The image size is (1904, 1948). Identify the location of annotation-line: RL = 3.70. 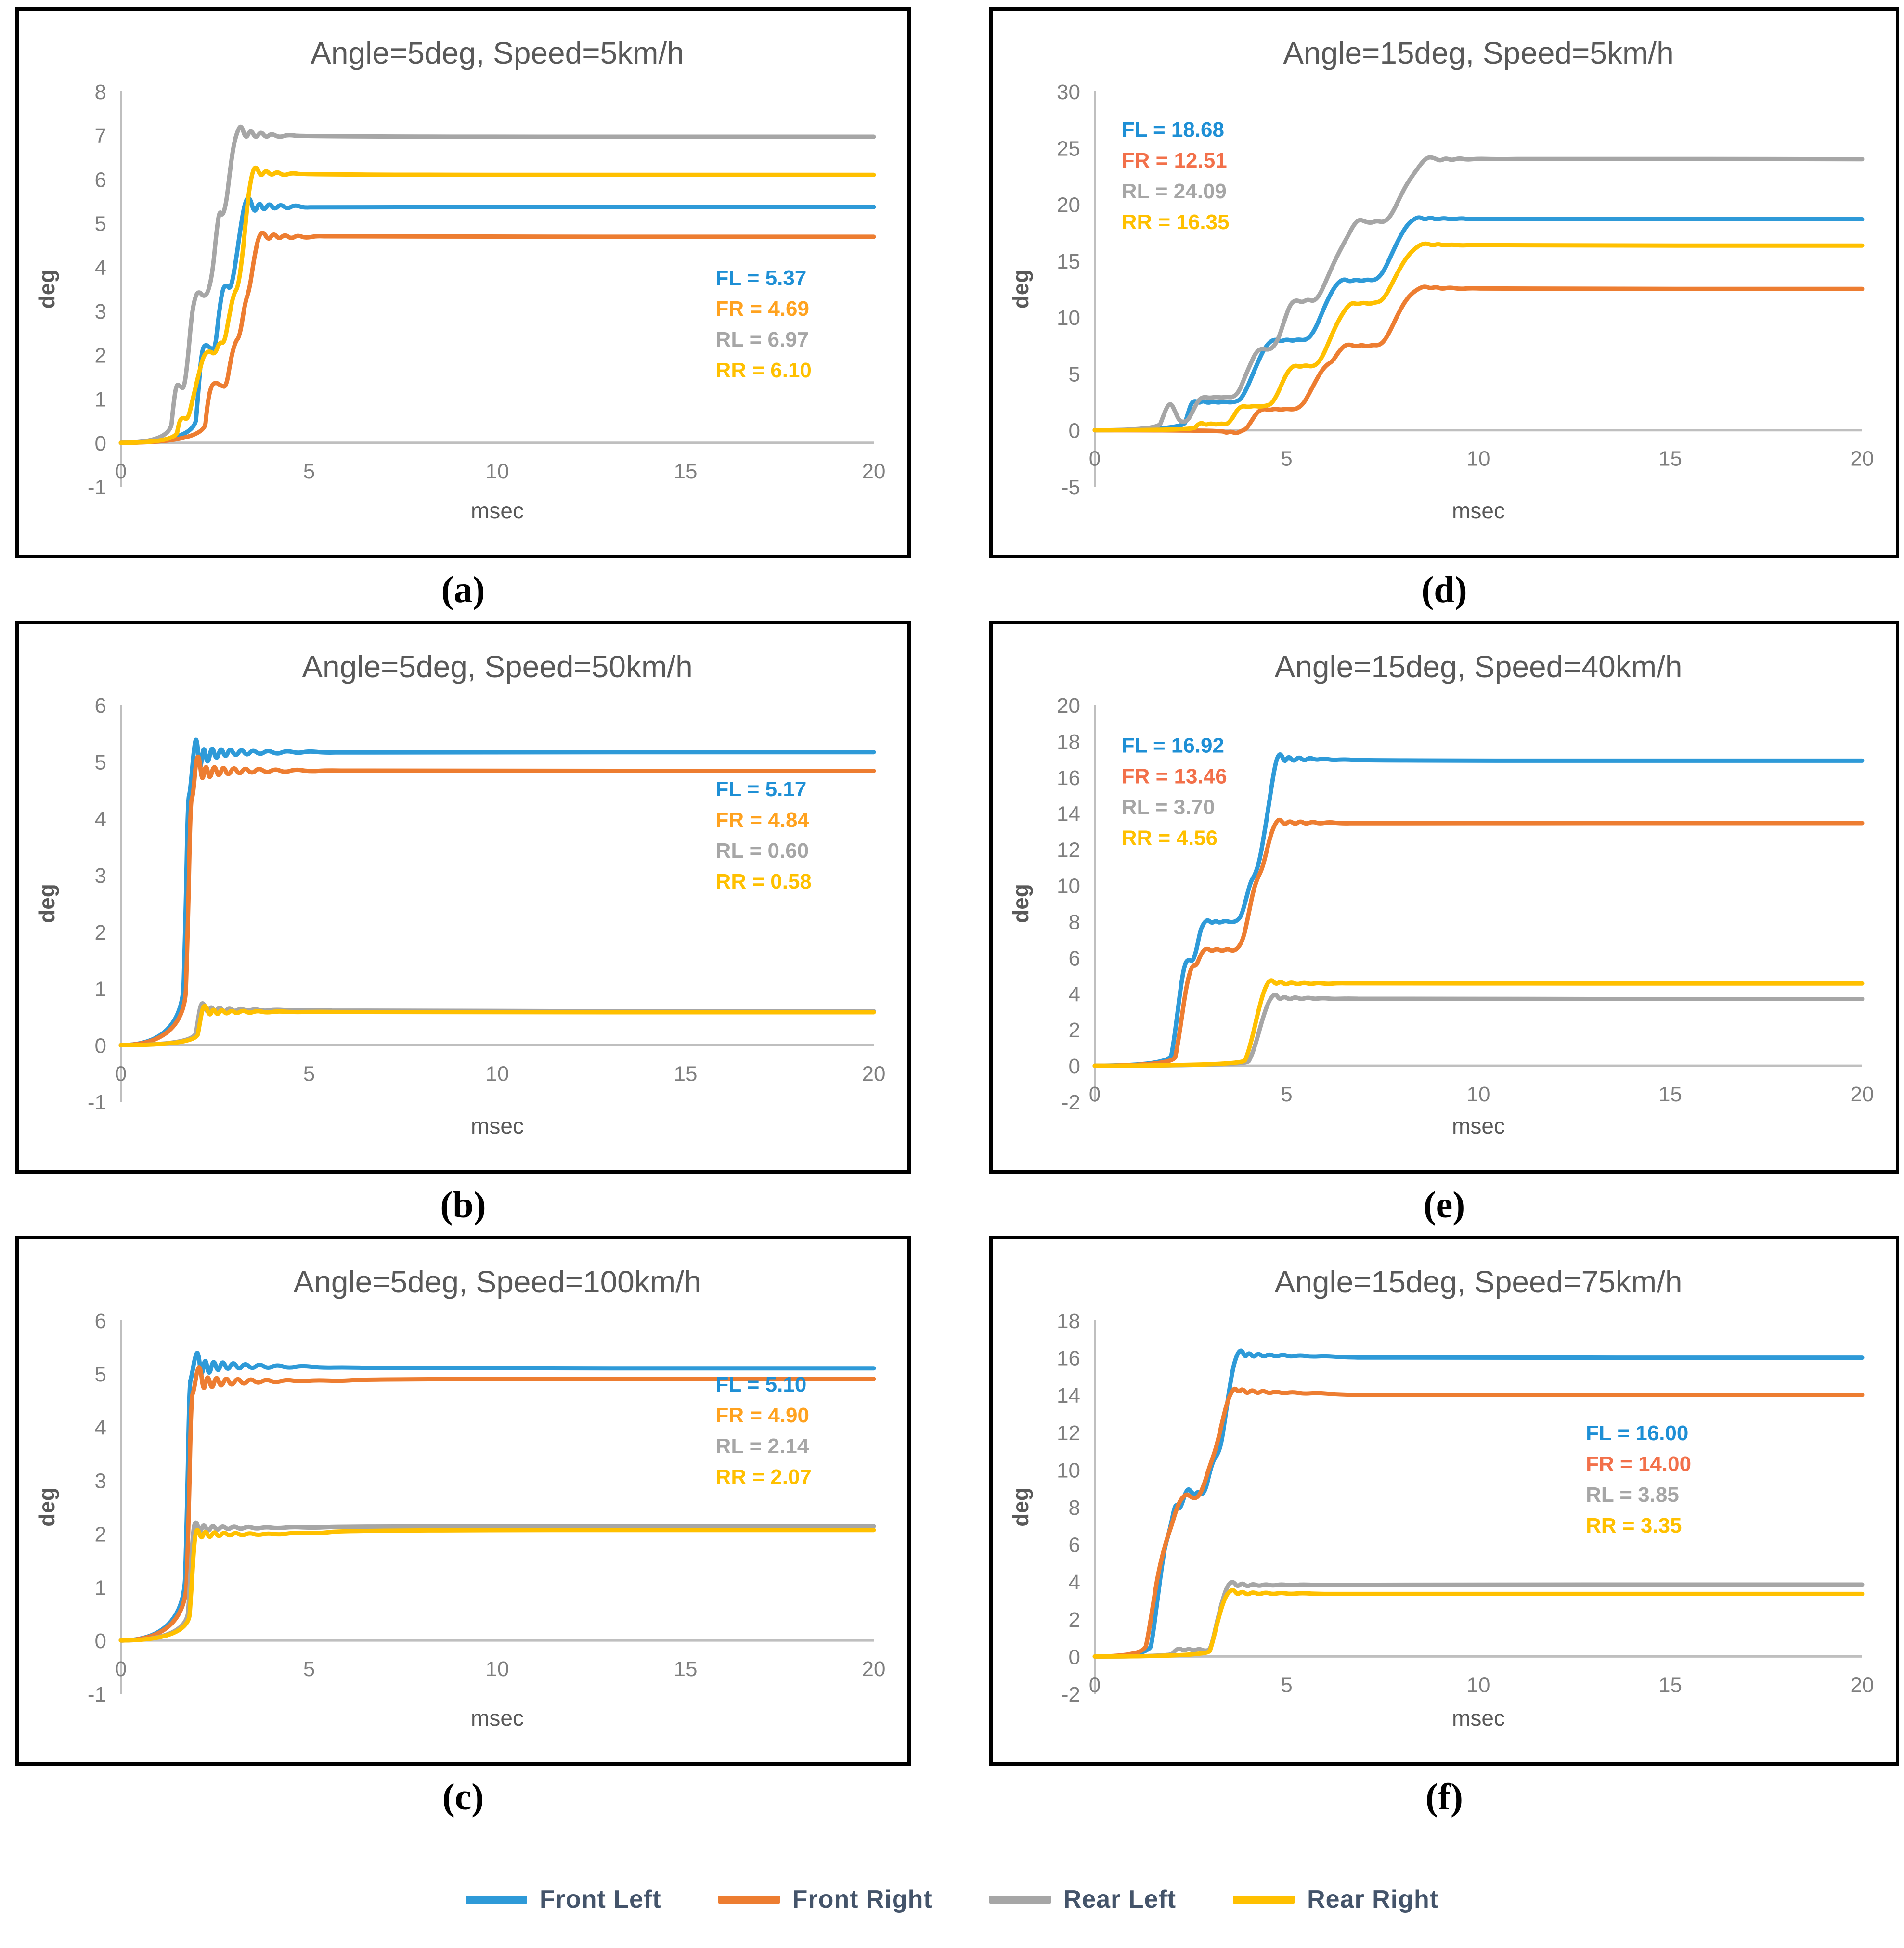
(1168, 807).